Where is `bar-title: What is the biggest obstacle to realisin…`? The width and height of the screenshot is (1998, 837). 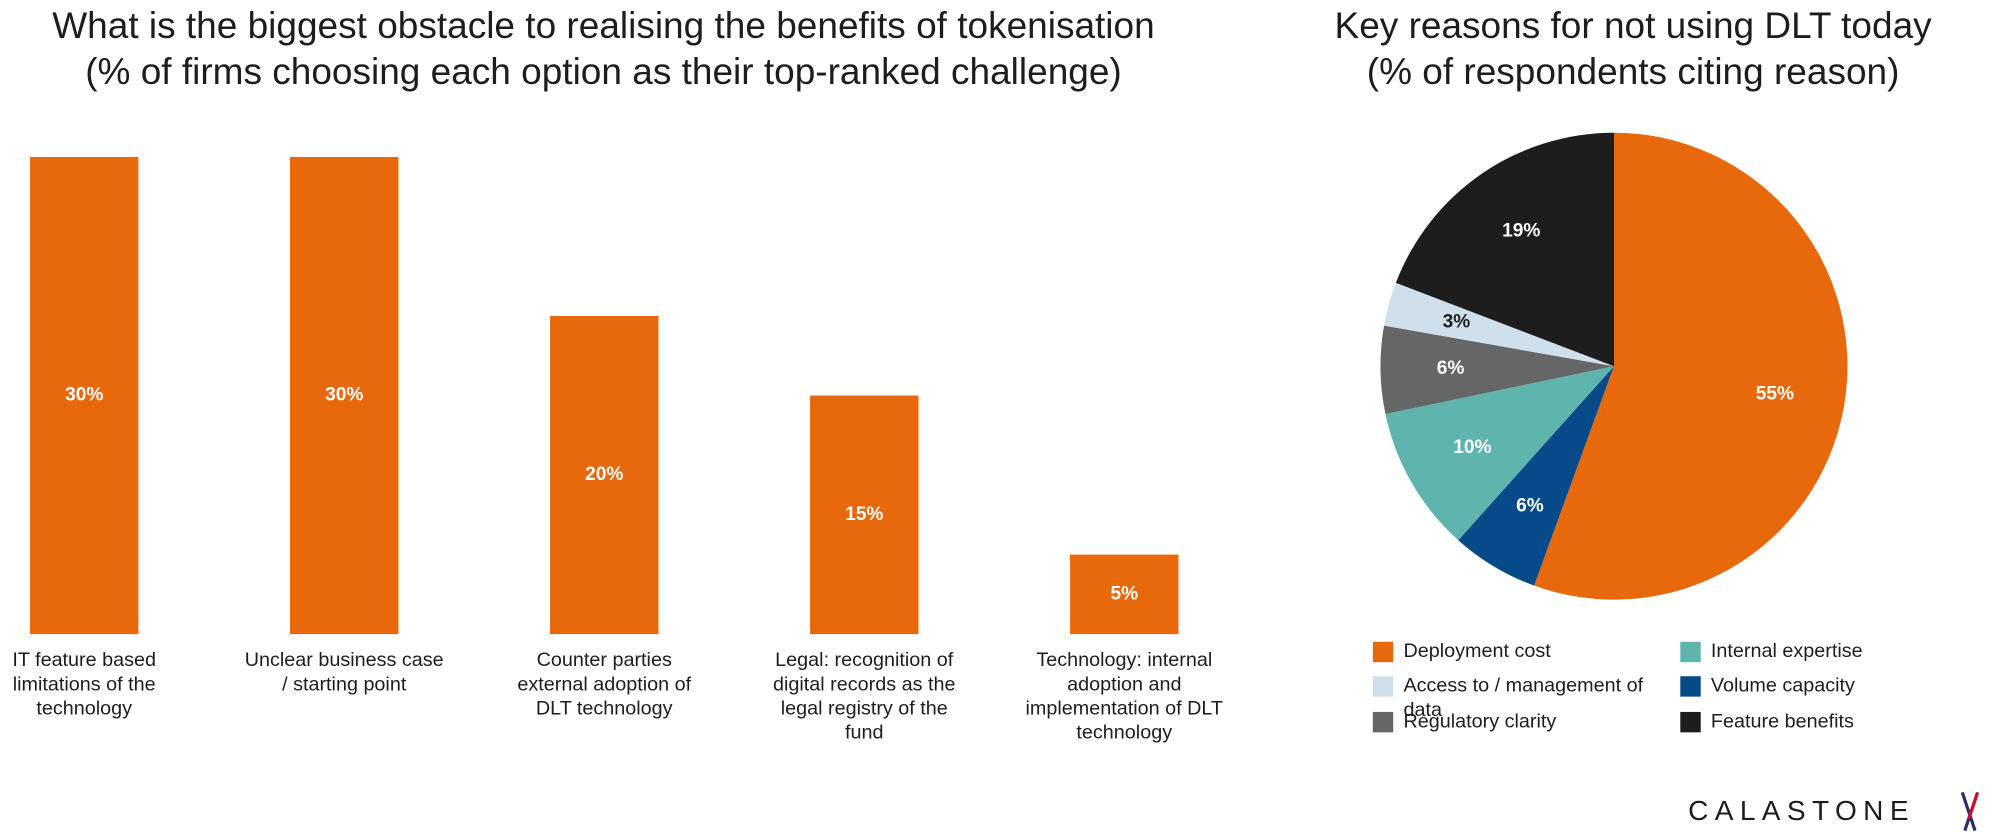 bar-title: What is the biggest obstacle to realisin… is located at coordinates (603, 25).